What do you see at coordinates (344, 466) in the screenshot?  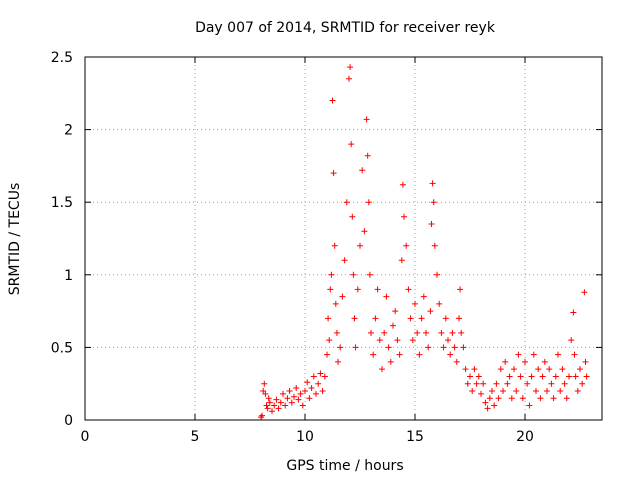 I see `x-axis-title: GPS time / hours` at bounding box center [344, 466].